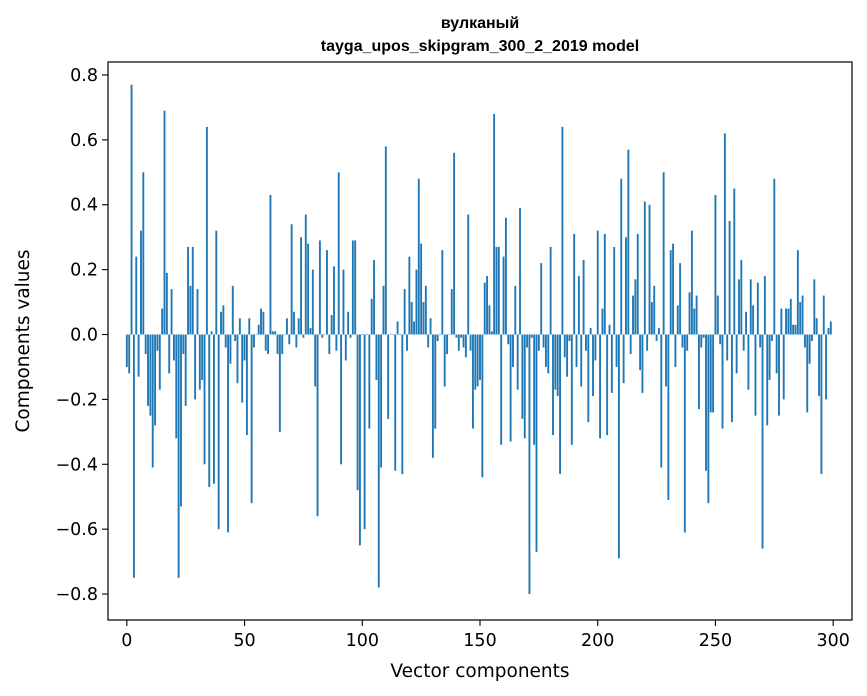 This screenshot has width=867, height=696. I want to click on y-tick-label: −0.4, so click(77, 465).